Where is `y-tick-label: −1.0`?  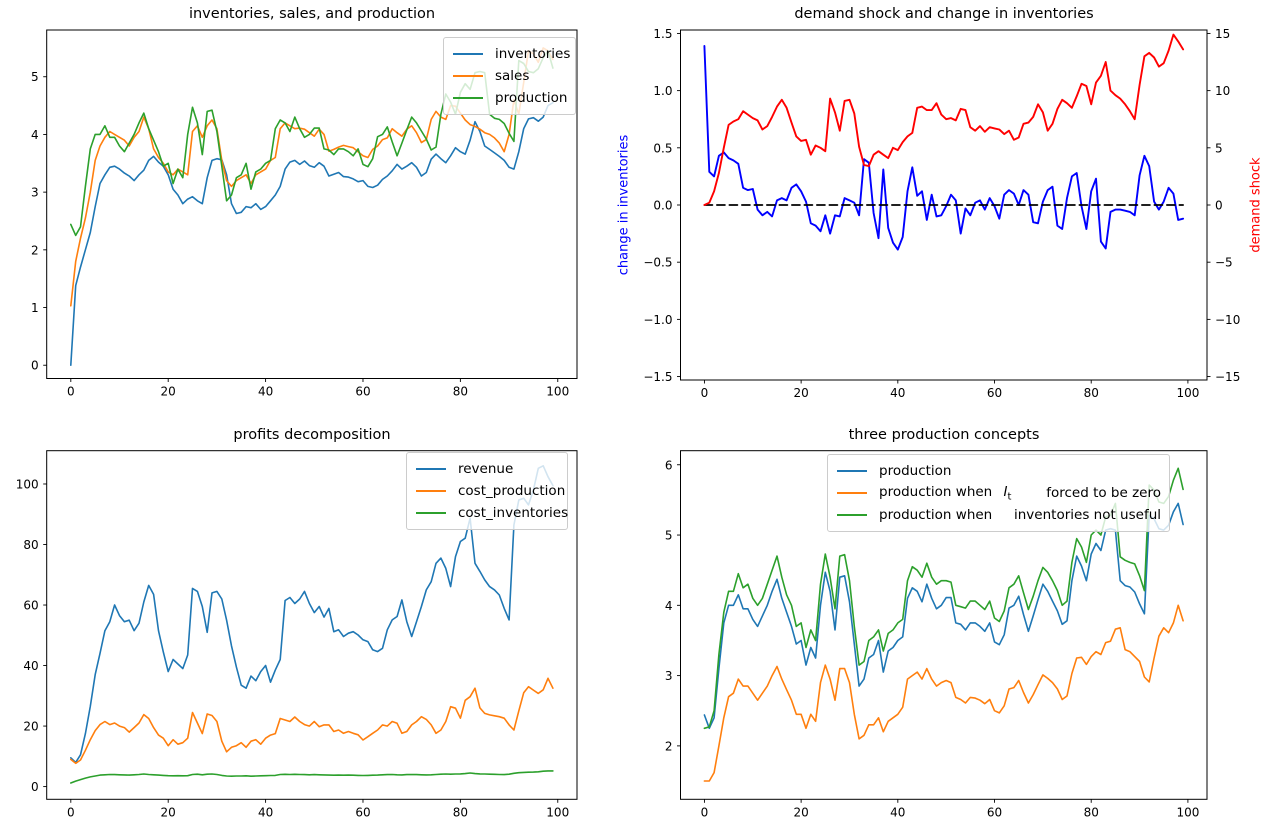 y-tick-label: −1.0 is located at coordinates (657, 320).